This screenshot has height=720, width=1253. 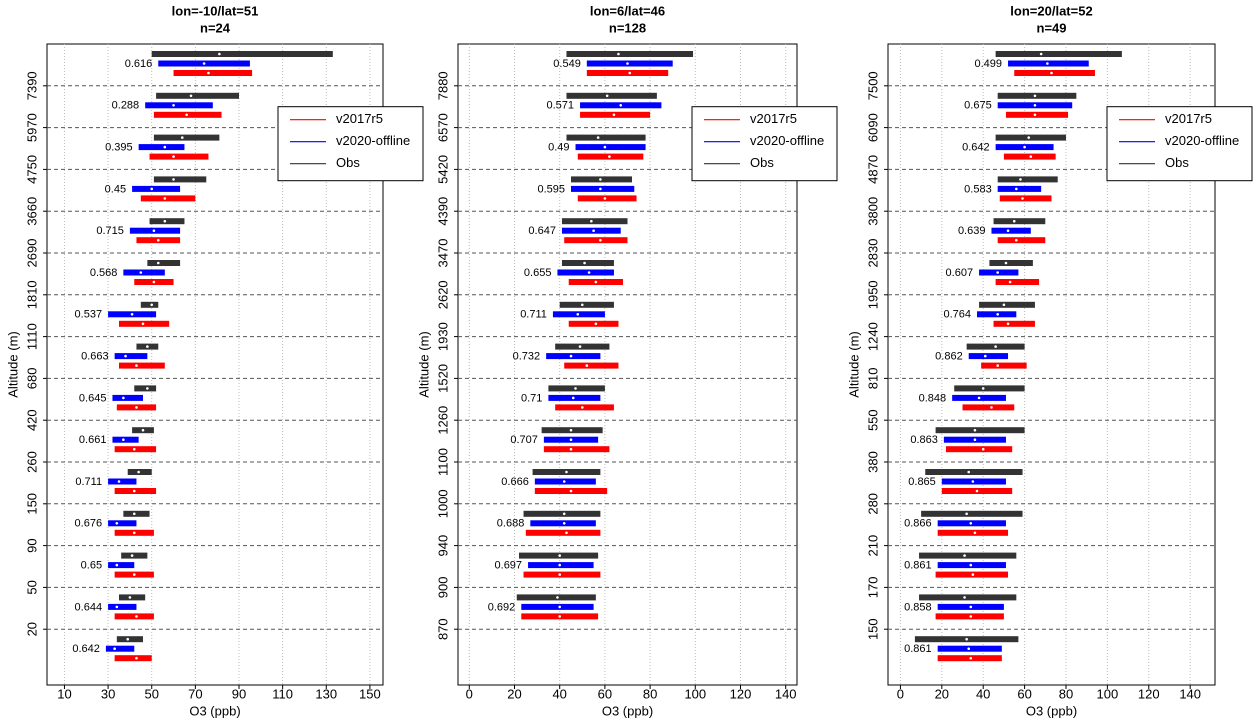 I want to click on y-axis-label: Altitude (m), so click(x=12, y=364).